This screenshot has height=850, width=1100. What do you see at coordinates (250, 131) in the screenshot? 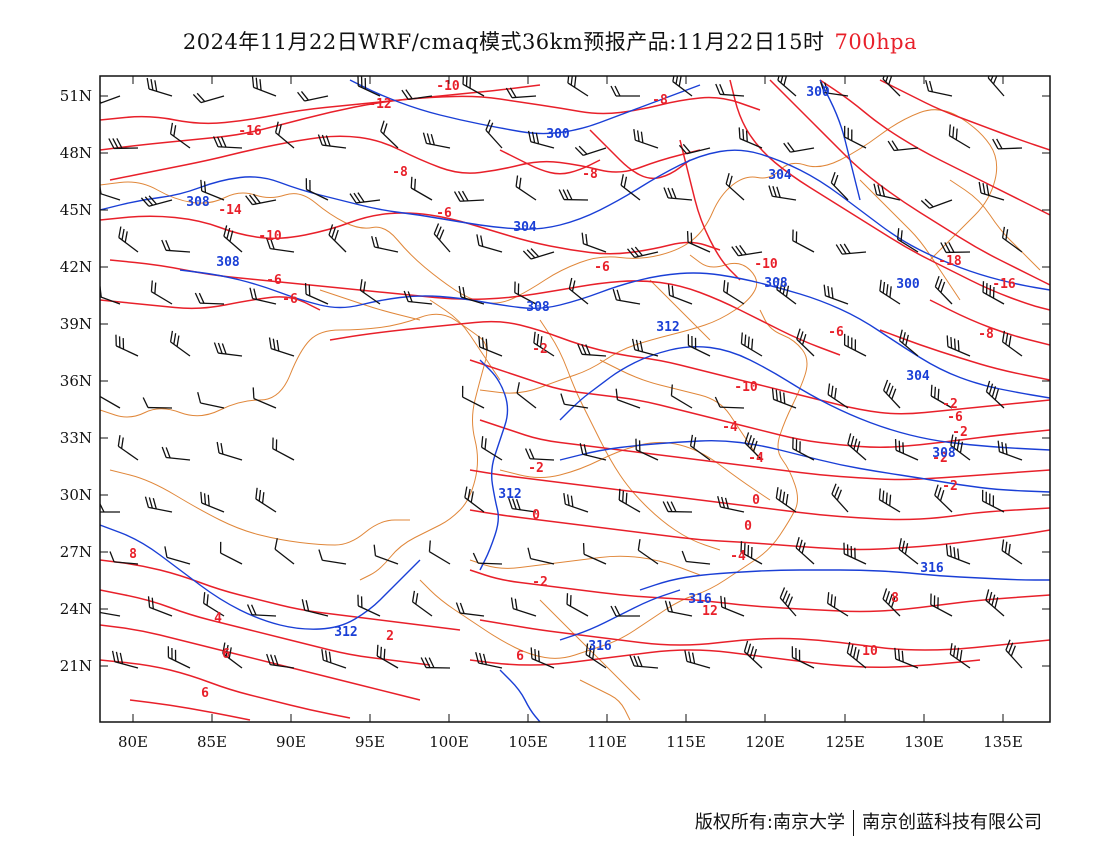
I see `temperature-label: -16` at bounding box center [250, 131].